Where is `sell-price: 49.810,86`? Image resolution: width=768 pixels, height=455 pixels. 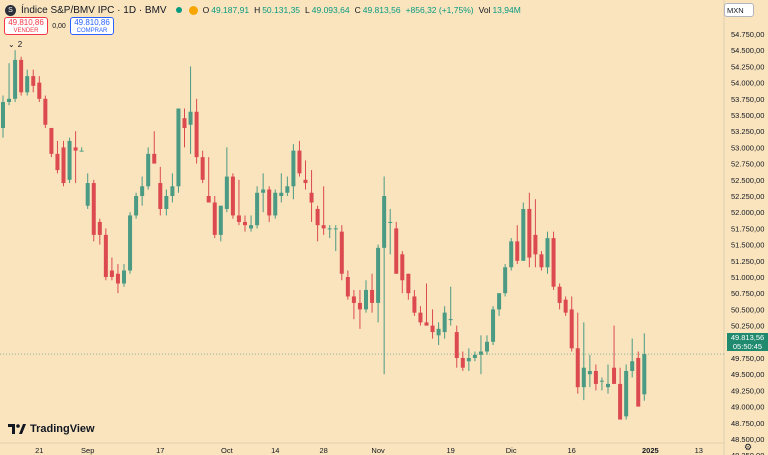 sell-price: 49.810,86 is located at coordinates (26, 22).